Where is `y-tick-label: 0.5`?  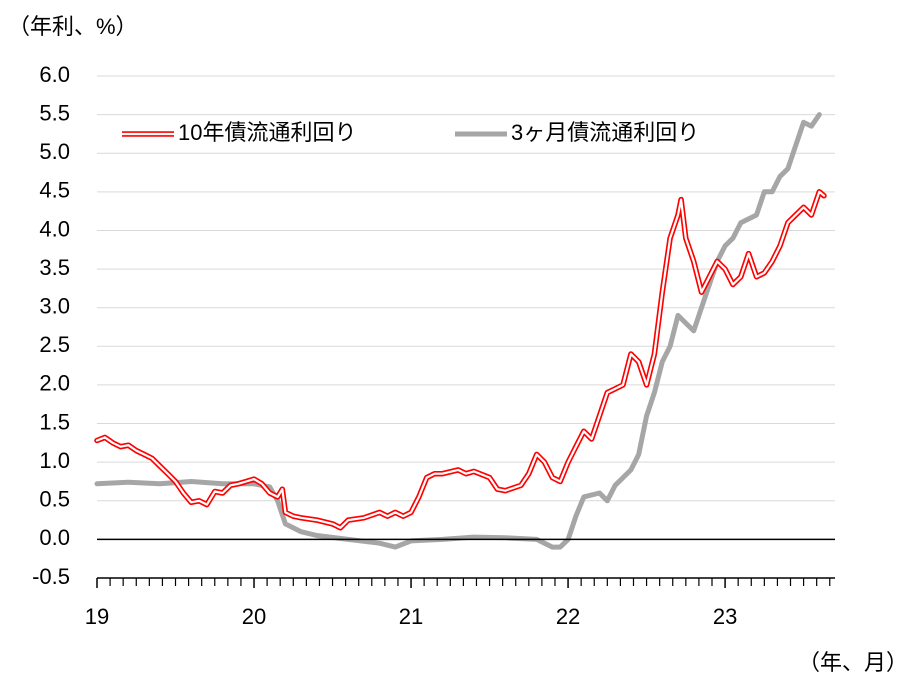
y-tick-label: 0.5 is located at coordinates (54, 499).